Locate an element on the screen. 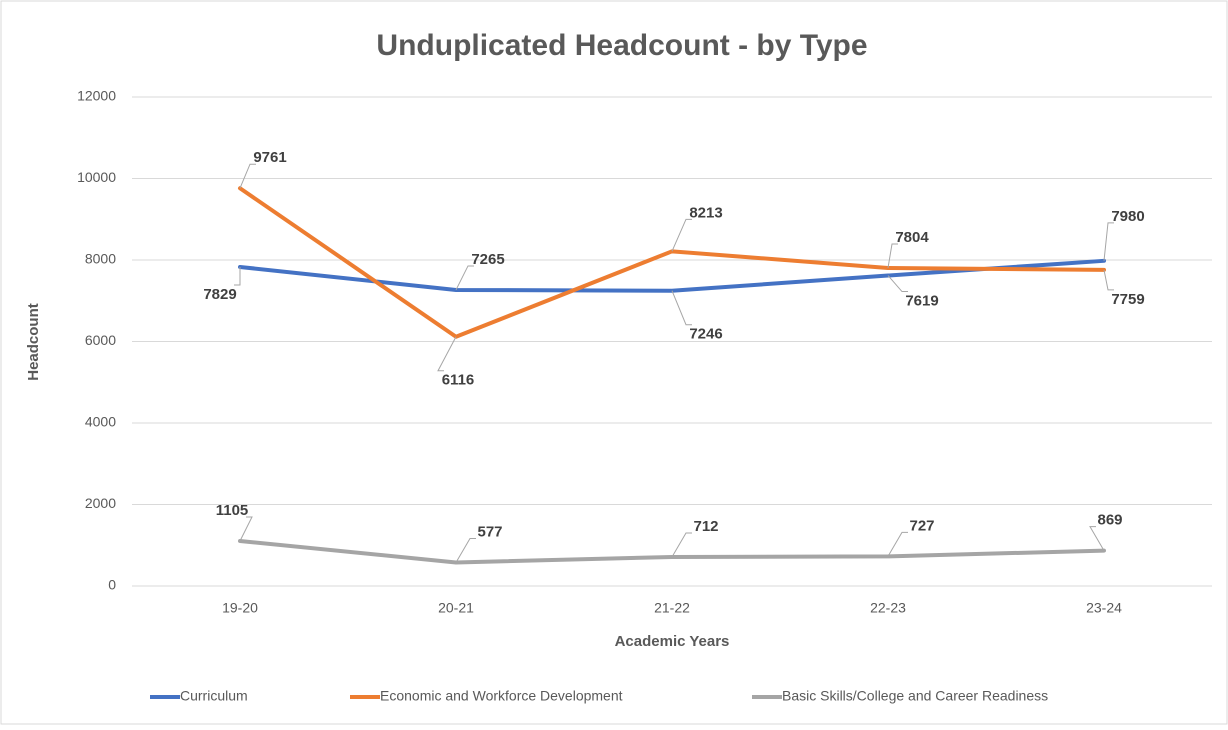 The height and width of the screenshot is (730, 1228). data-label: 7759 is located at coordinates (1127, 299).